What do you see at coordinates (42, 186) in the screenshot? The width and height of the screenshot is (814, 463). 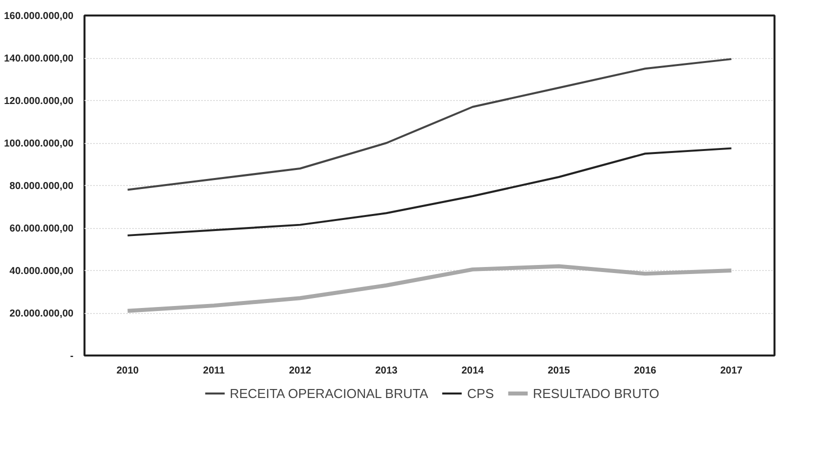 I see `y-tick-label: 80.000.000,00` at bounding box center [42, 186].